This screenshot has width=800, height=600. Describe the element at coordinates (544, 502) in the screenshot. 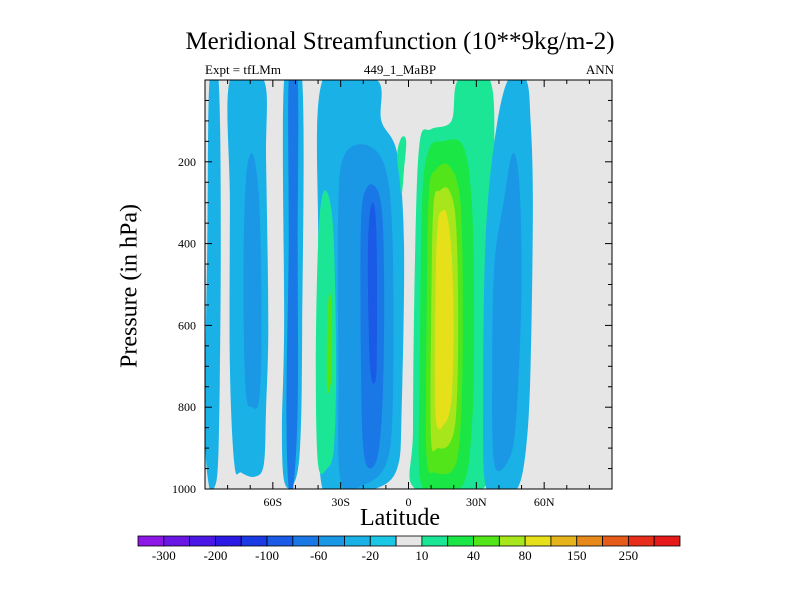

I see `x-tick-label: 60N` at that location.